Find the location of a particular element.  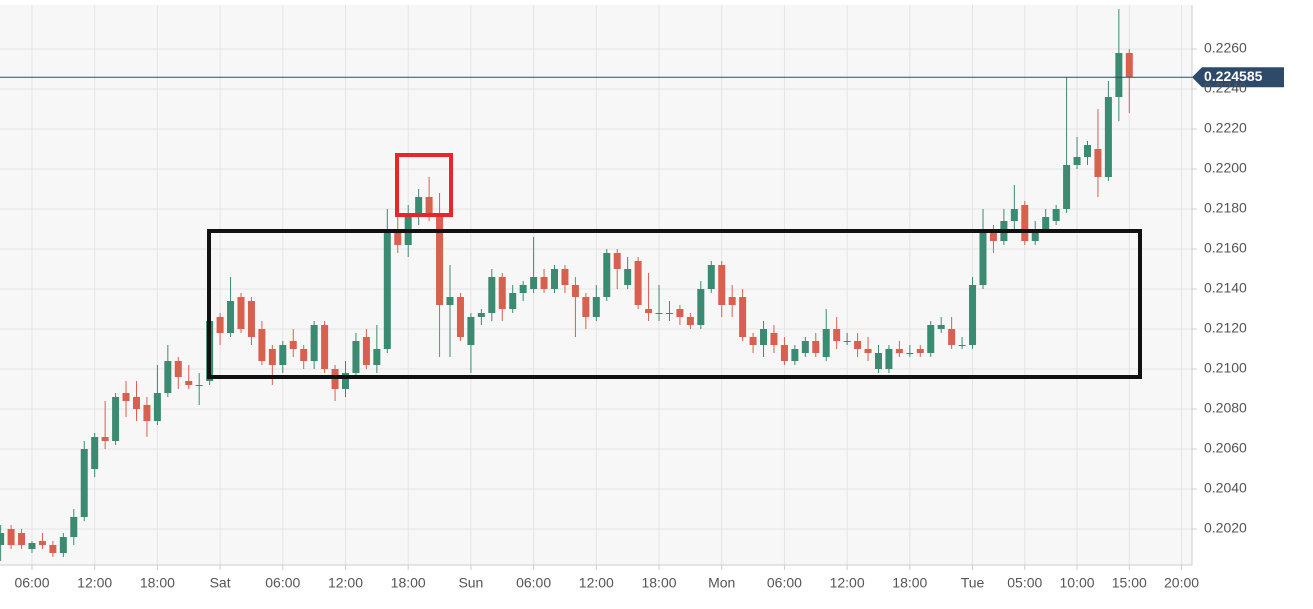

y-tick-label: 0.2060 is located at coordinates (1225, 448).